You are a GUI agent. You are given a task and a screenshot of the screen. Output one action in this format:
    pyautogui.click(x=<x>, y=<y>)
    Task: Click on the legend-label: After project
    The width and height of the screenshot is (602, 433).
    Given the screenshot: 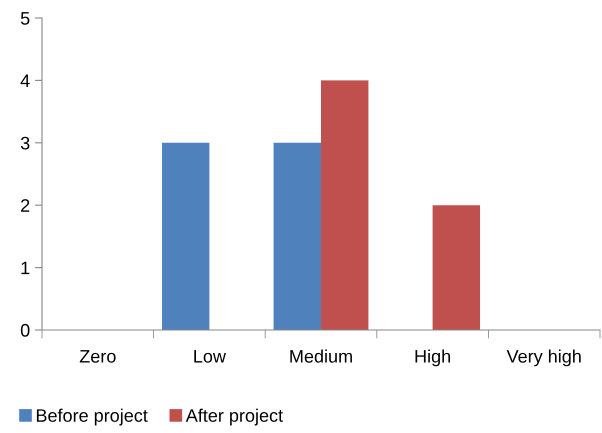 What is the action you would take?
    pyautogui.click(x=234, y=417)
    